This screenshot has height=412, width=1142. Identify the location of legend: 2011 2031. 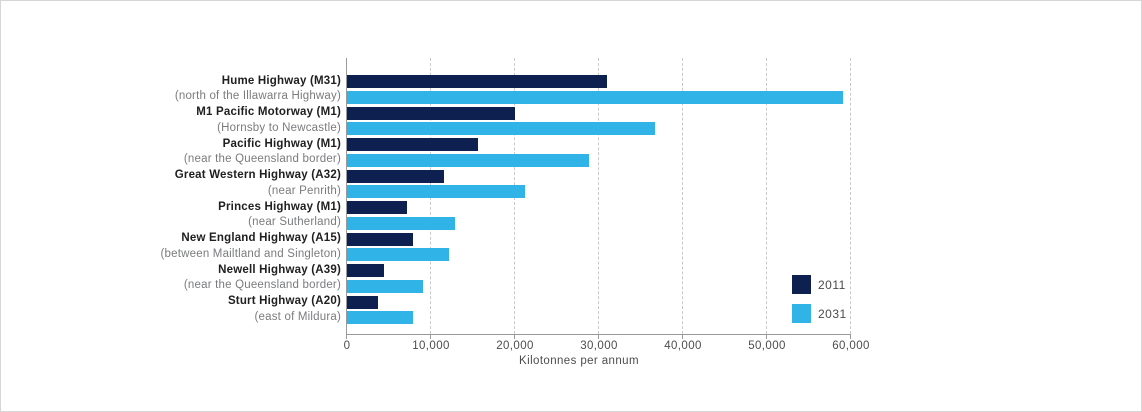
(819, 304).